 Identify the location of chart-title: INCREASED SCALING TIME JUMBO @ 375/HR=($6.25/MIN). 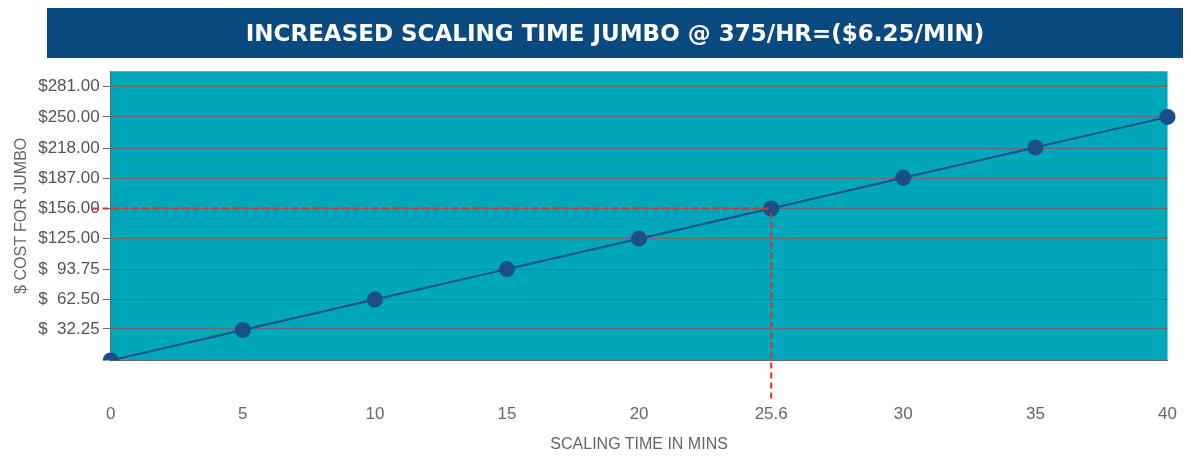
(615, 33).